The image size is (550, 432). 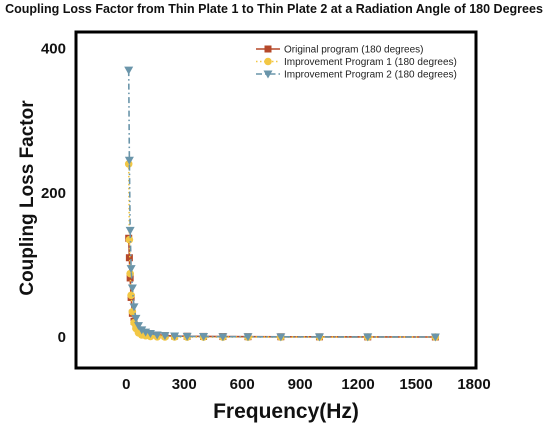 What do you see at coordinates (62, 337) in the screenshot?
I see `y-tick-label-0: 0` at bounding box center [62, 337].